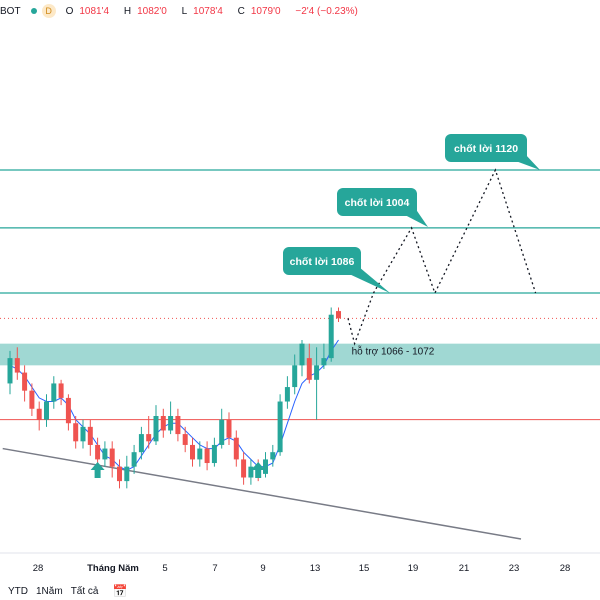 Image resolution: width=600 pixels, height=600 pixels. What do you see at coordinates (214, 568) in the screenshot?
I see `x-tick-label-3: 7` at bounding box center [214, 568].